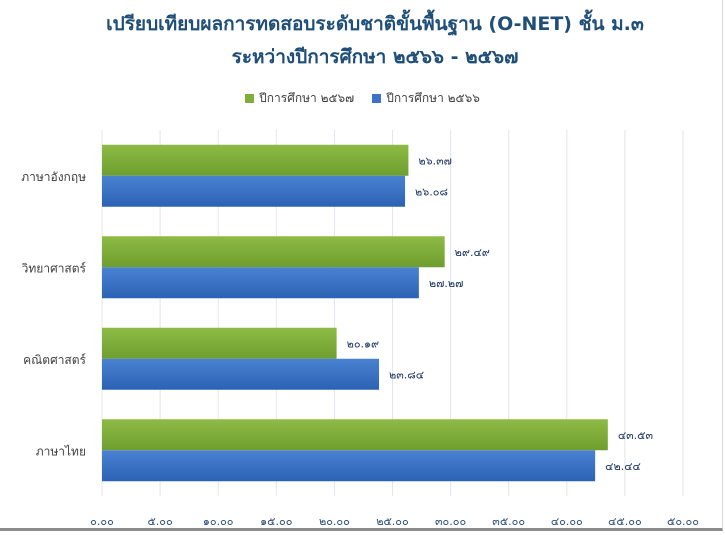  What do you see at coordinates (276, 521) in the screenshot?
I see `x-tick-label-3: ๑๕.๐๐` at bounding box center [276, 521].